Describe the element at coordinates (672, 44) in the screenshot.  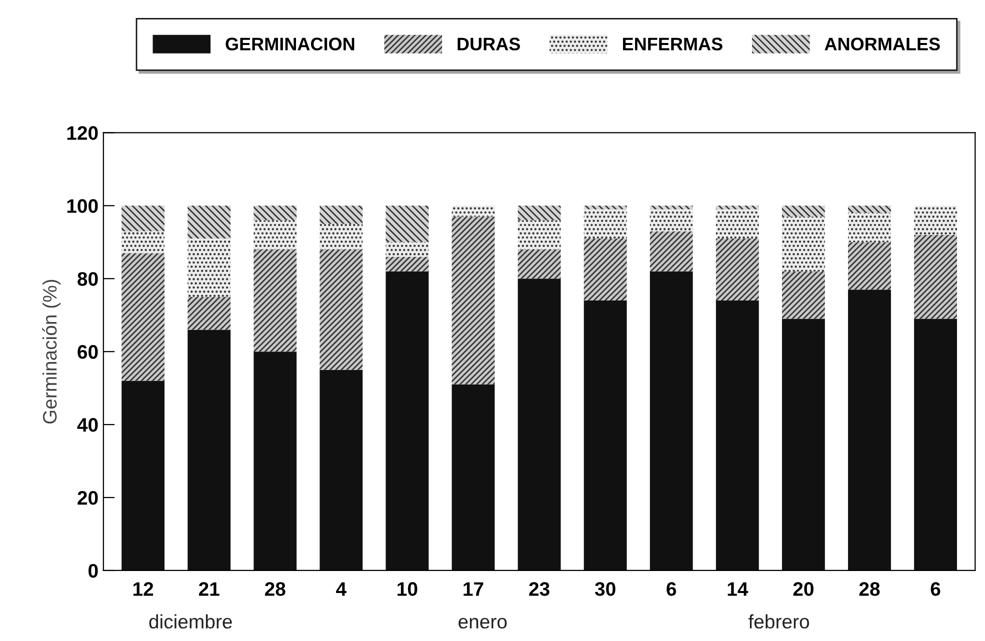
I see `legend-label: ENFERMAS` at that location.